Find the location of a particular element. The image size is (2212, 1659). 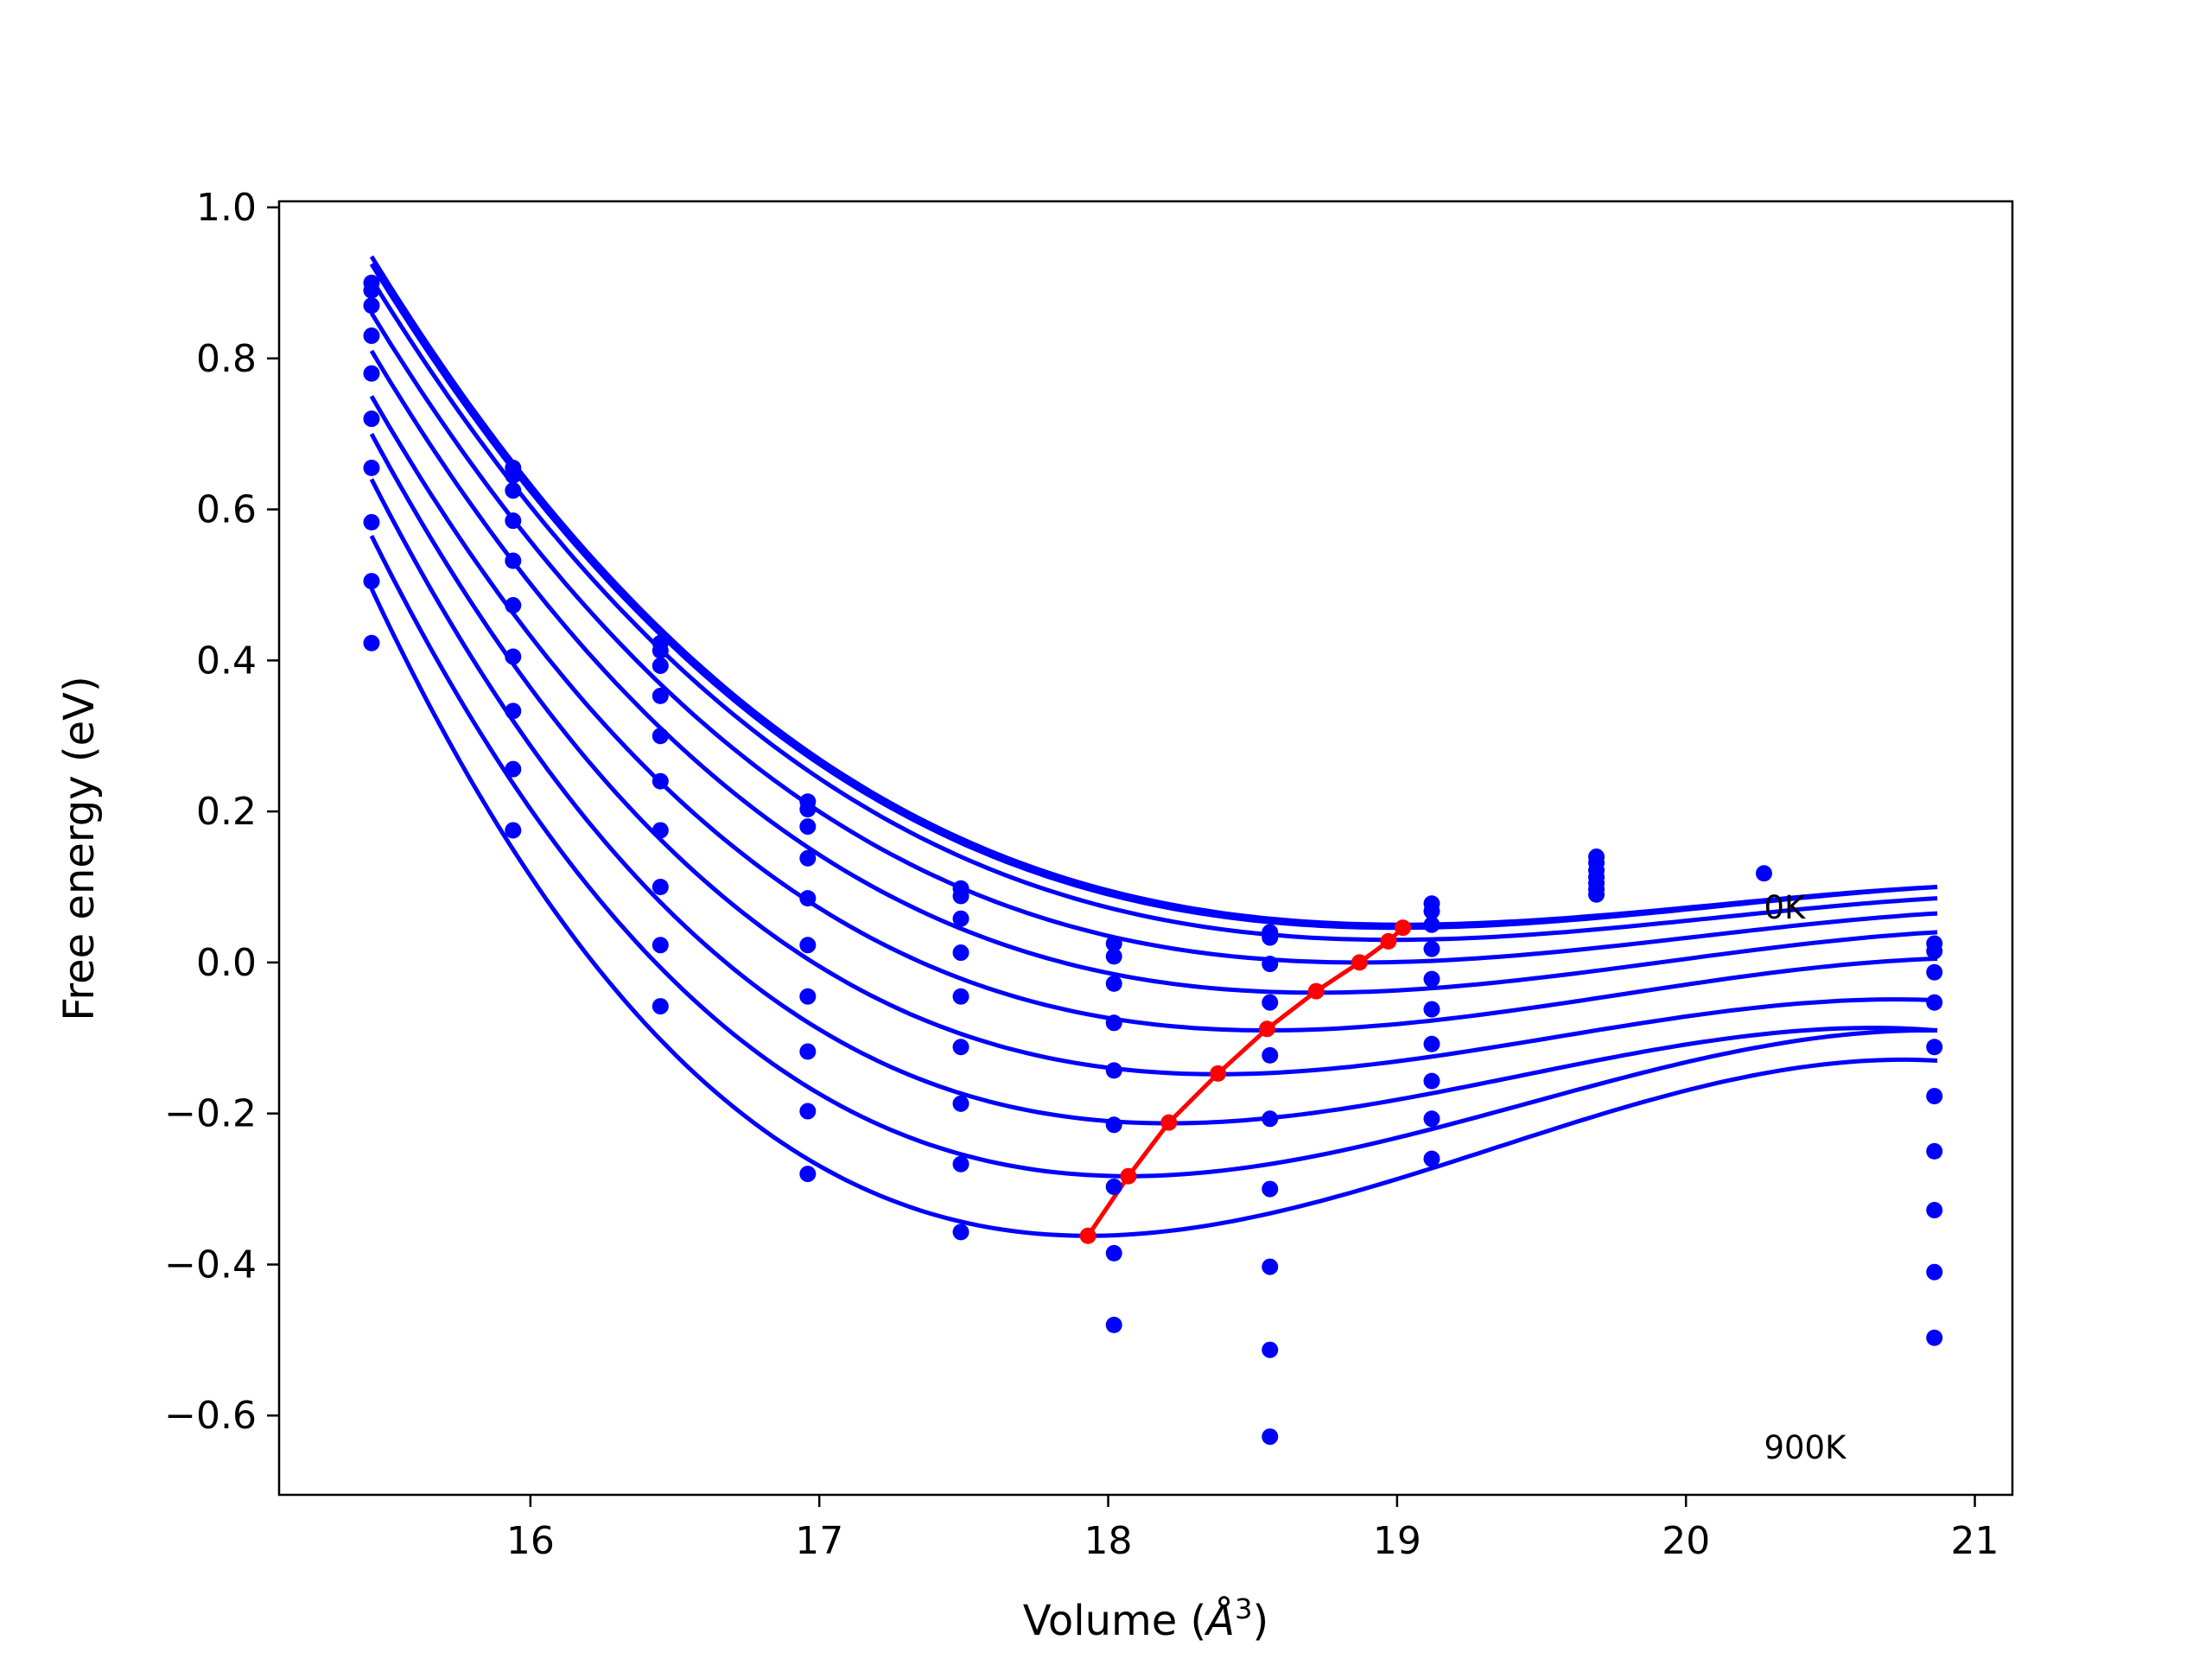

y-axis-label: Free energy (eV) is located at coordinates (79, 848).